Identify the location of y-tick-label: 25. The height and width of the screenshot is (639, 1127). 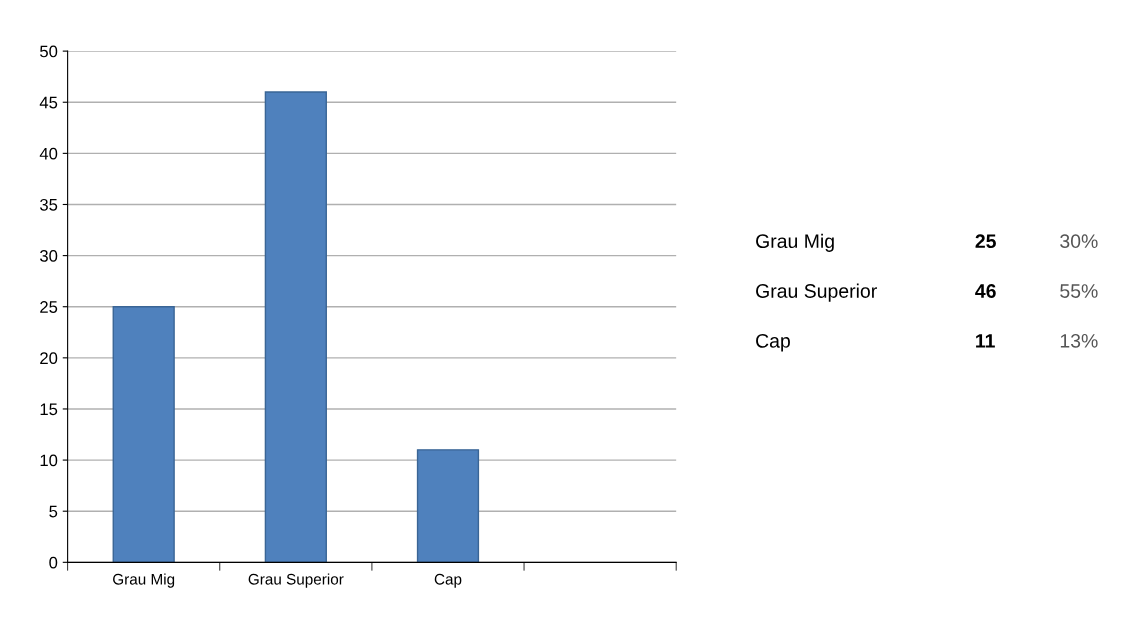
(49, 307).